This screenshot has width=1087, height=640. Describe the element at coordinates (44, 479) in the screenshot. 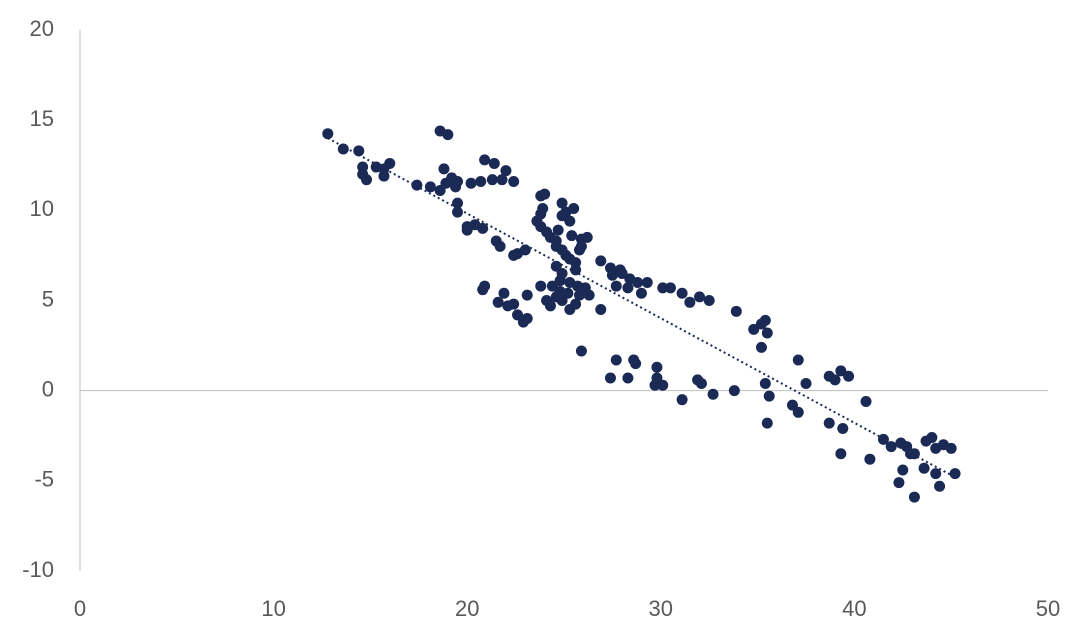

I see `y-tick-label: -5` at that location.